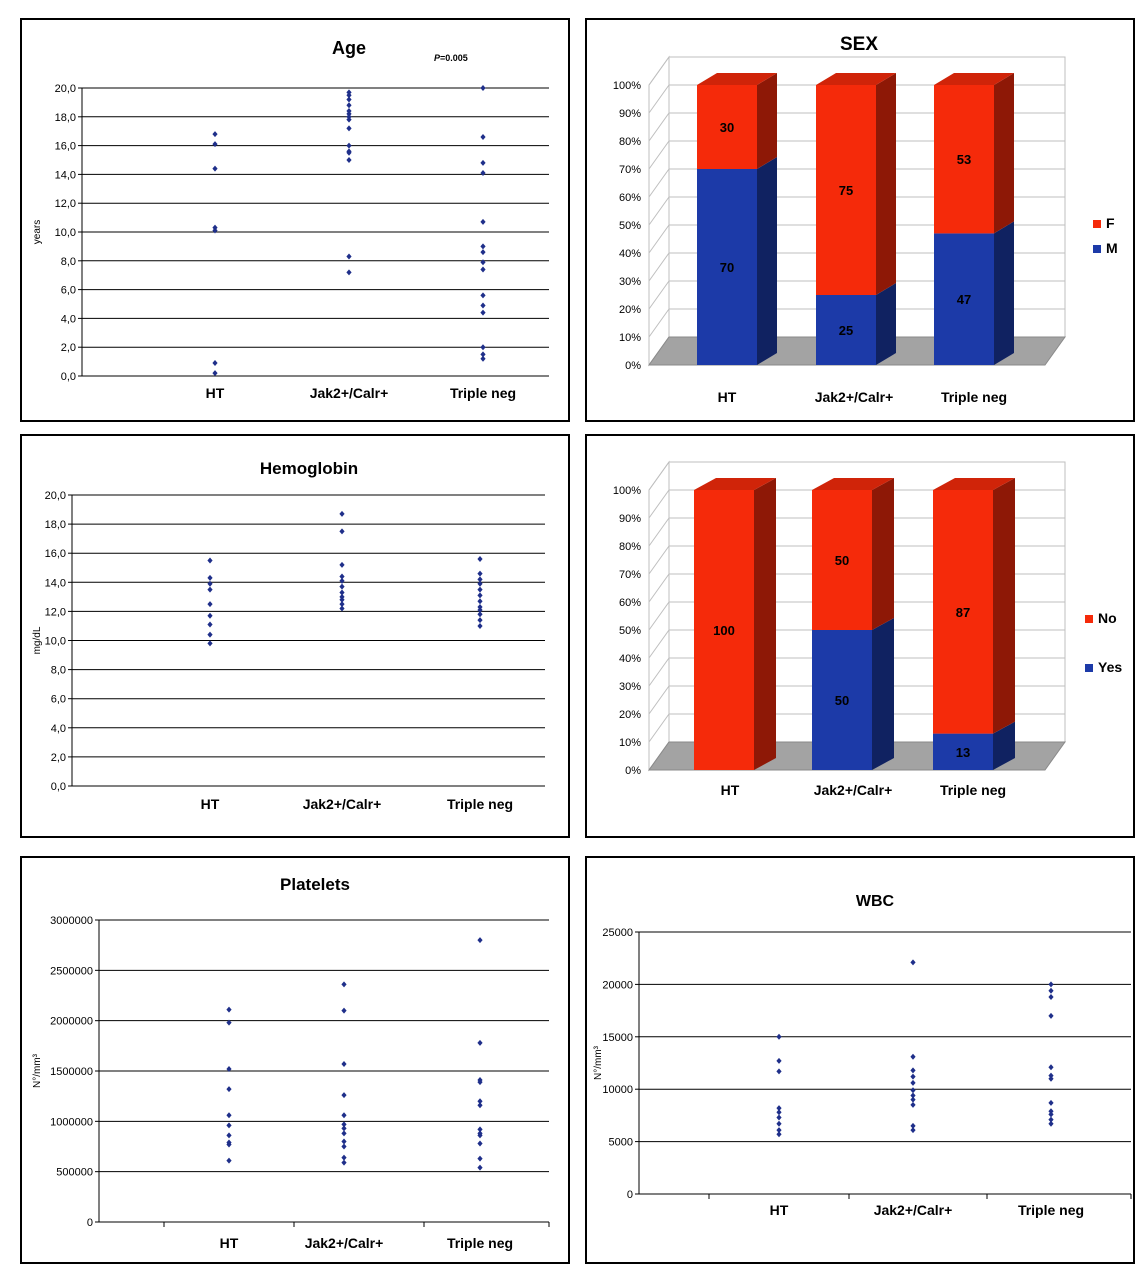 Image resolution: width=1145 pixels, height=1280 pixels. What do you see at coordinates (617, 985) in the screenshot?
I see `wbc-y-tick-label: 20000` at bounding box center [617, 985].